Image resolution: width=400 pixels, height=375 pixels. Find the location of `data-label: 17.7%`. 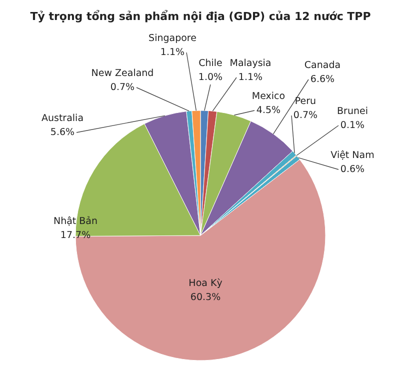

data-label: 17.7% is located at coordinates (75, 235).